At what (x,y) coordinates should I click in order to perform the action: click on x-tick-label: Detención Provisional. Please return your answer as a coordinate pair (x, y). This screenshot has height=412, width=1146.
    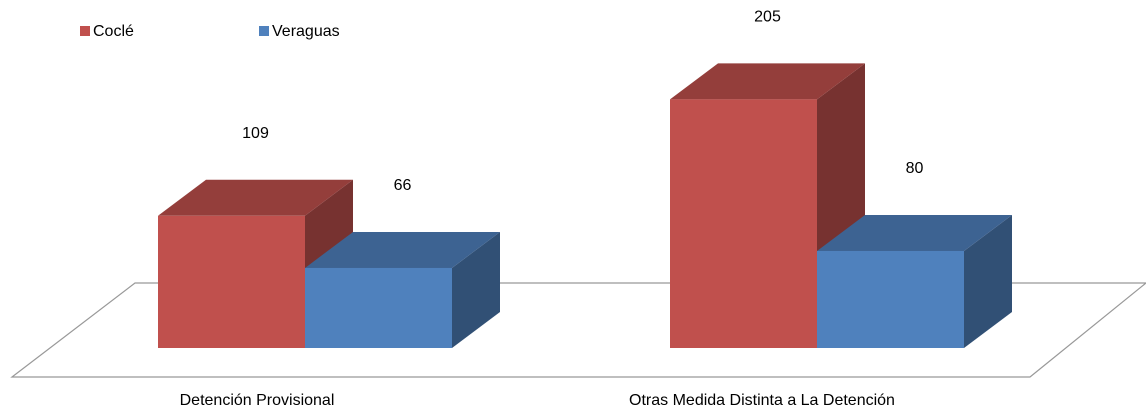
    Looking at the image, I should click on (257, 400).